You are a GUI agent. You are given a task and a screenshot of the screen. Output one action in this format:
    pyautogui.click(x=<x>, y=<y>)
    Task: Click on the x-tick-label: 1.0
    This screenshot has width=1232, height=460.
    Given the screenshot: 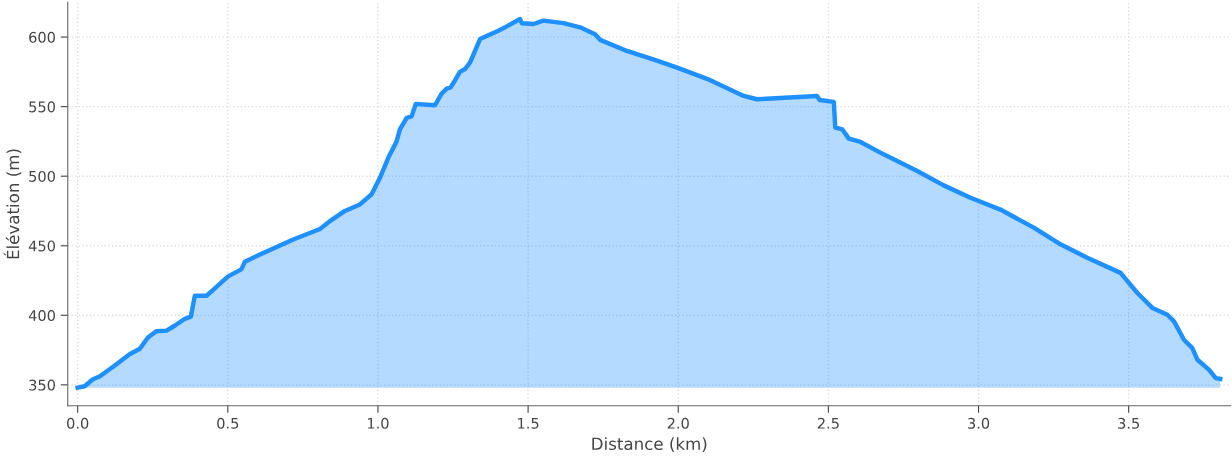 What is the action you would take?
    pyautogui.click(x=378, y=423)
    